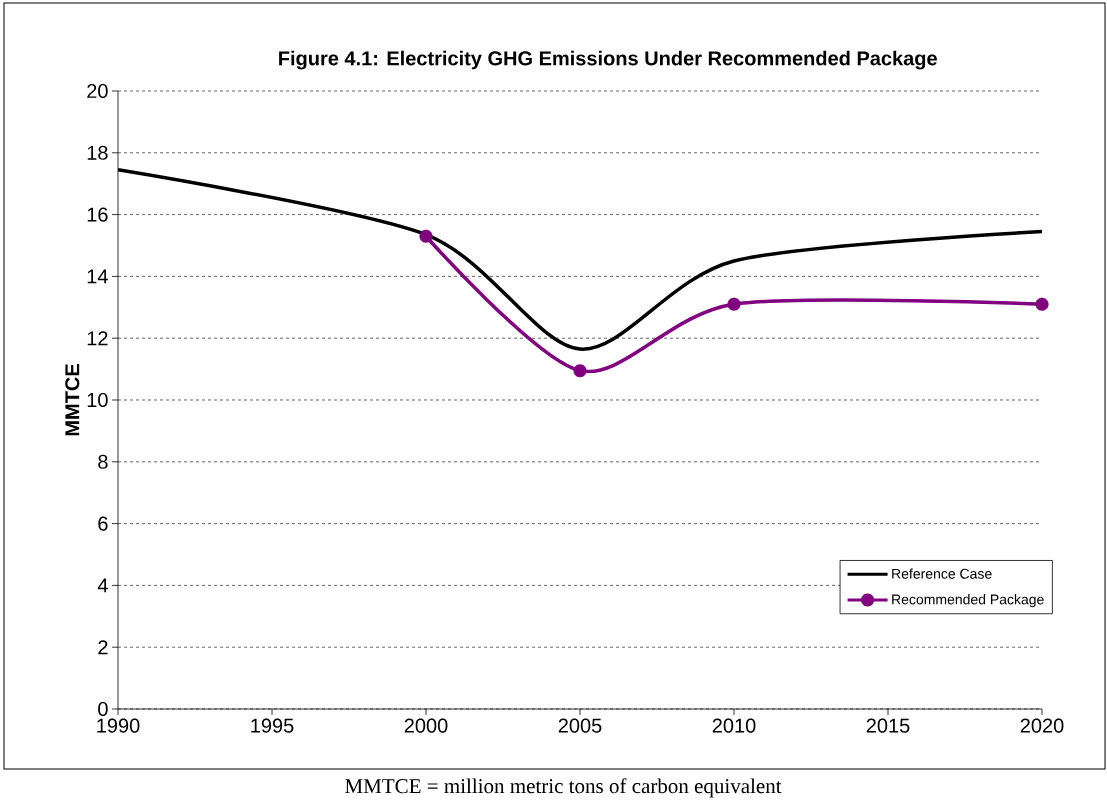  What do you see at coordinates (103, 523) in the screenshot?
I see `y-tick-label: 6` at bounding box center [103, 523].